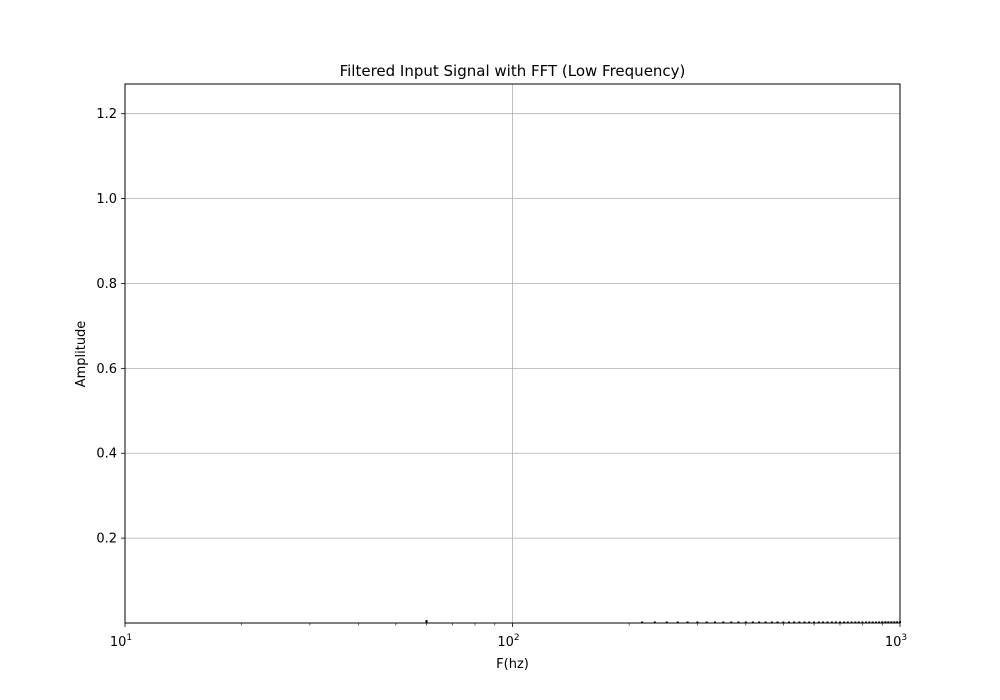 Image resolution: width=1000 pixels, height=700 pixels. Describe the element at coordinates (129, 638) in the screenshot. I see `x-tick-exponent: 1` at that location.